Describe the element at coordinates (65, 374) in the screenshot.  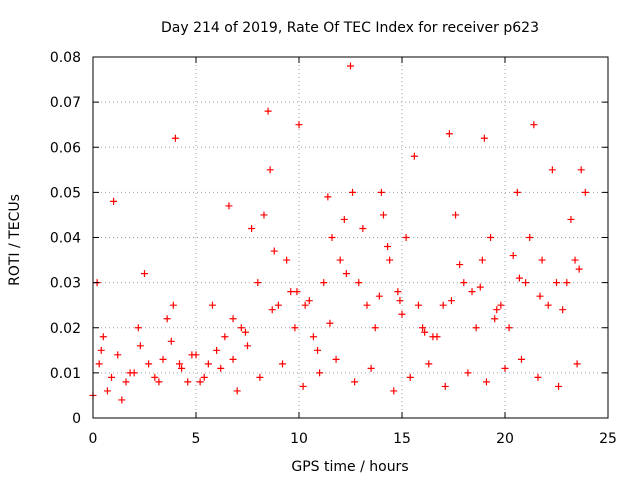
I see `y-tick-label: 0.01` at that location.